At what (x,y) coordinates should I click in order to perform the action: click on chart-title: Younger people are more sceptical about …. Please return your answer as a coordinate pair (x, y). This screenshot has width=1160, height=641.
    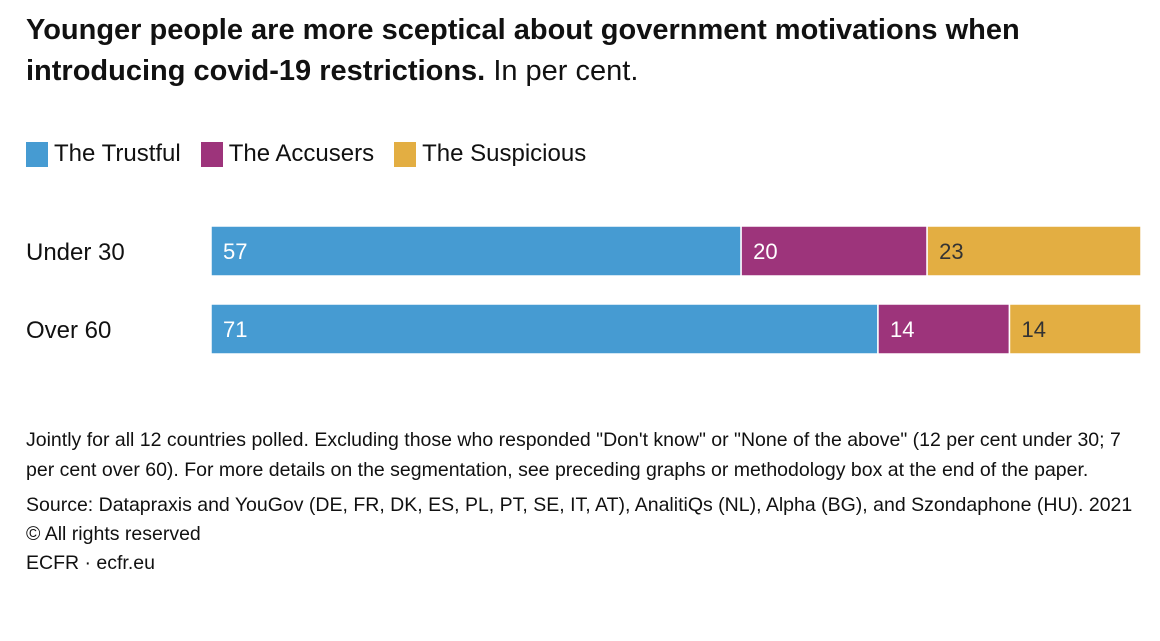
    Looking at the image, I should click on (586, 51).